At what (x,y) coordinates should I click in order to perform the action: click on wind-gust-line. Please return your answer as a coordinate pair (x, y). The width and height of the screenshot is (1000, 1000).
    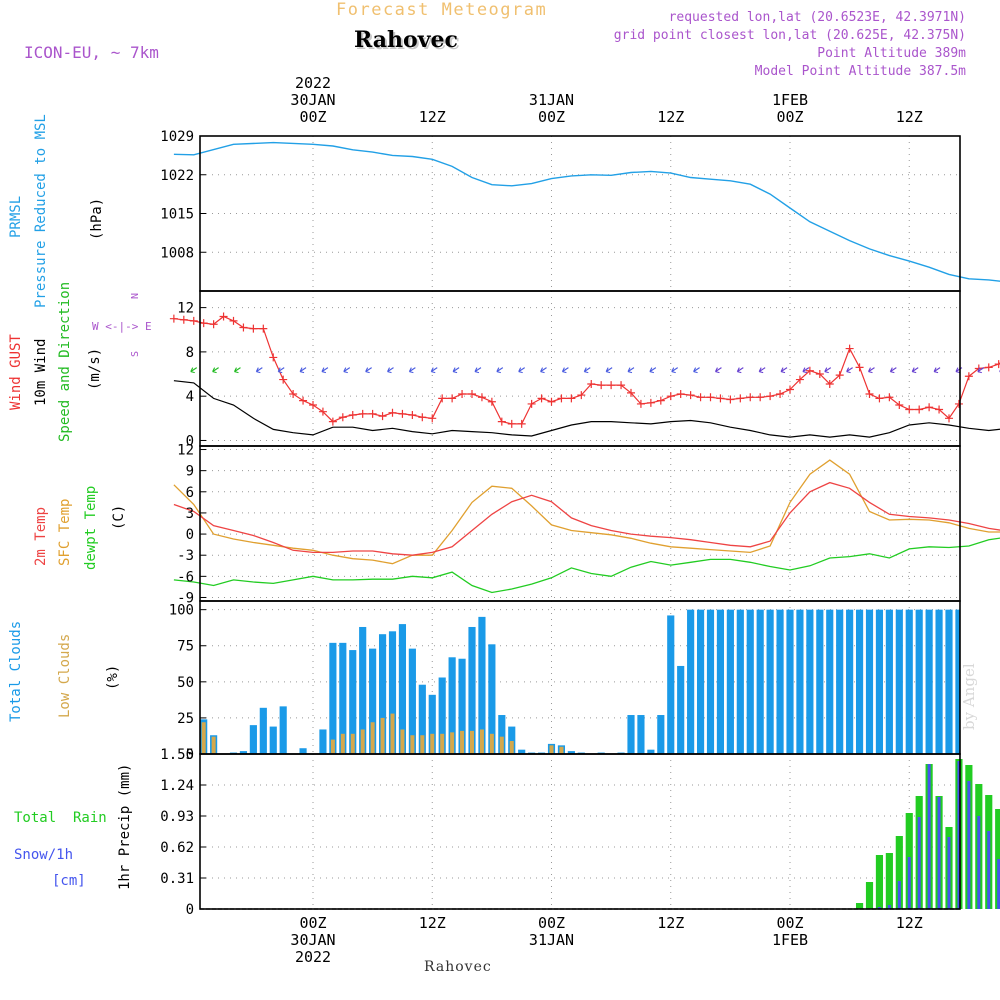
    Looking at the image, I should click on (586, 370).